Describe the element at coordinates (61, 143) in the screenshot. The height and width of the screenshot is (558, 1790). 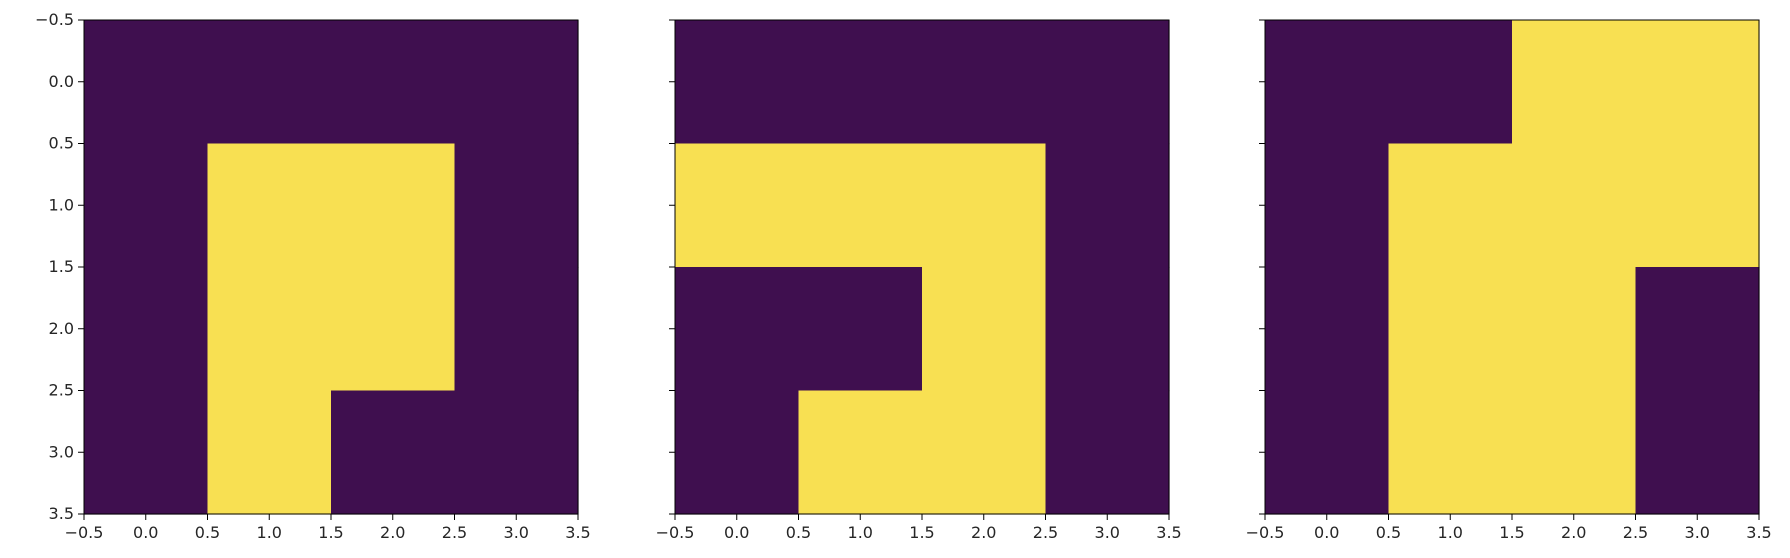
I see `y-tick-label: 0.5` at that location.